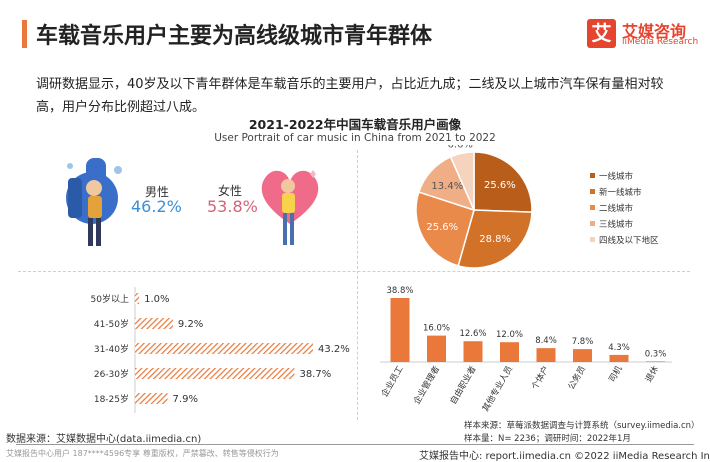  I want to click on pie-slice-label: 13.4%, so click(447, 186).